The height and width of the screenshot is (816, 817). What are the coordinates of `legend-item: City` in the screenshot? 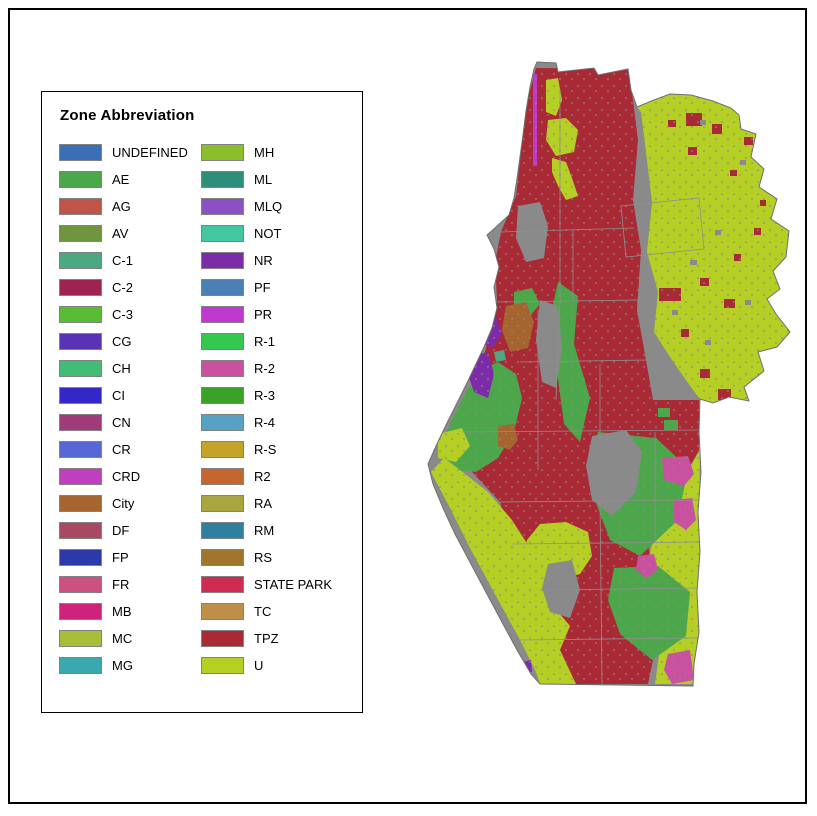 It's located at (123, 503).